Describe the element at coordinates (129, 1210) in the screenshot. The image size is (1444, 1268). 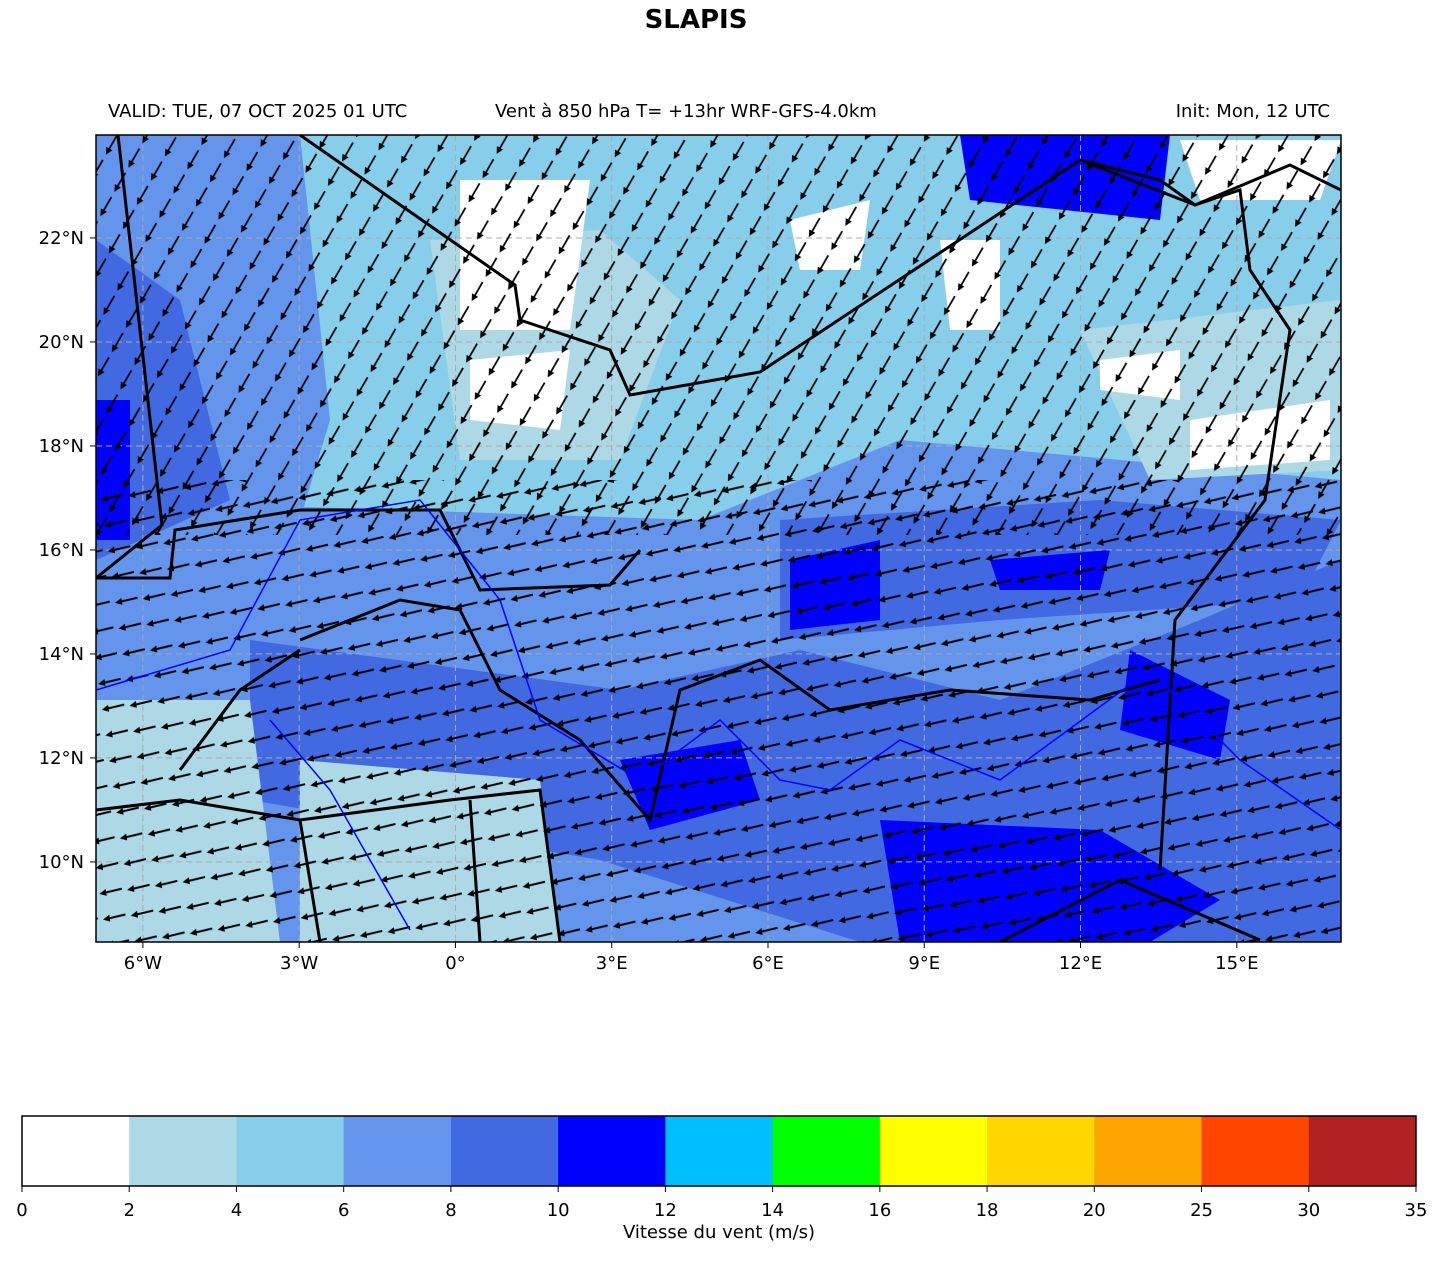
I see `colorbar-tick-label: 2` at that location.